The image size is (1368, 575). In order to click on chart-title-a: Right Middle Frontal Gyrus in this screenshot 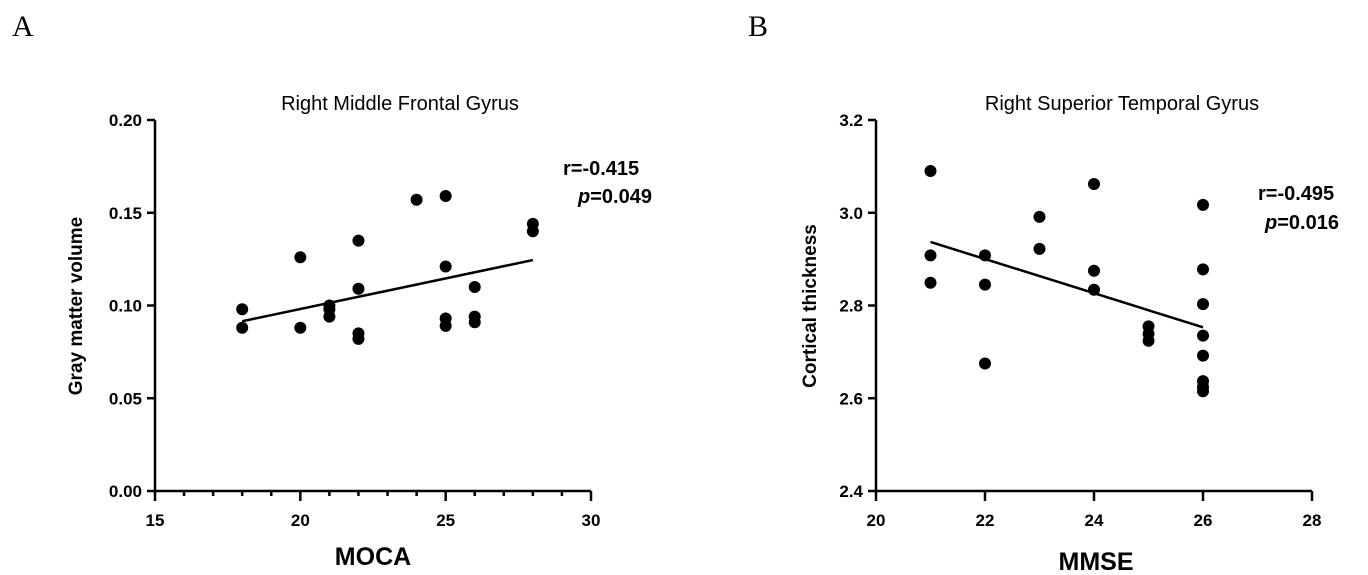, I will do `click(400, 104)`.